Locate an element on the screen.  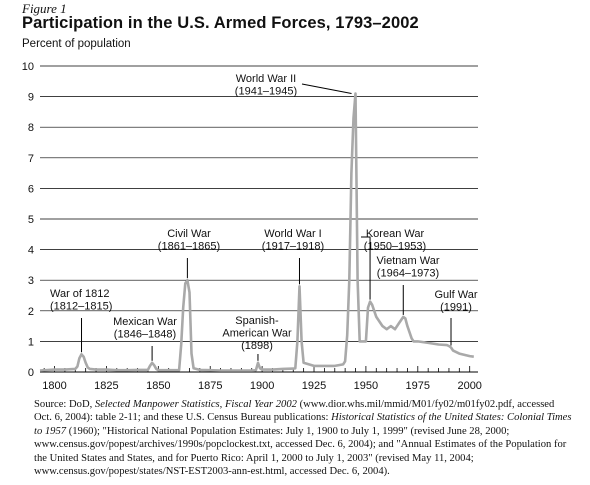
y-tick-label: 9 is located at coordinates (31, 98).